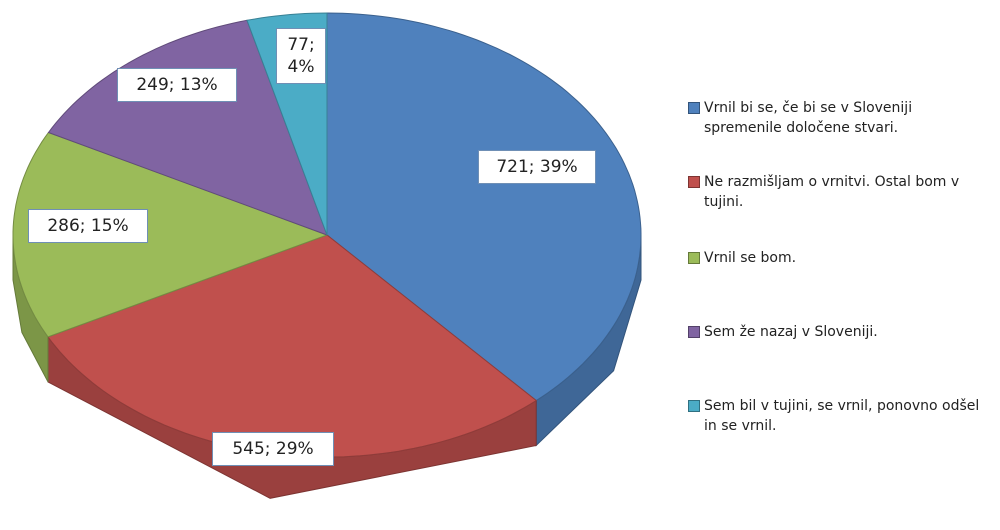 The width and height of the screenshot is (1000, 530). Describe the element at coordinates (838, 344) in the screenshot. I see `legend-item: Sem že nazaj v Sloveniji.` at that location.